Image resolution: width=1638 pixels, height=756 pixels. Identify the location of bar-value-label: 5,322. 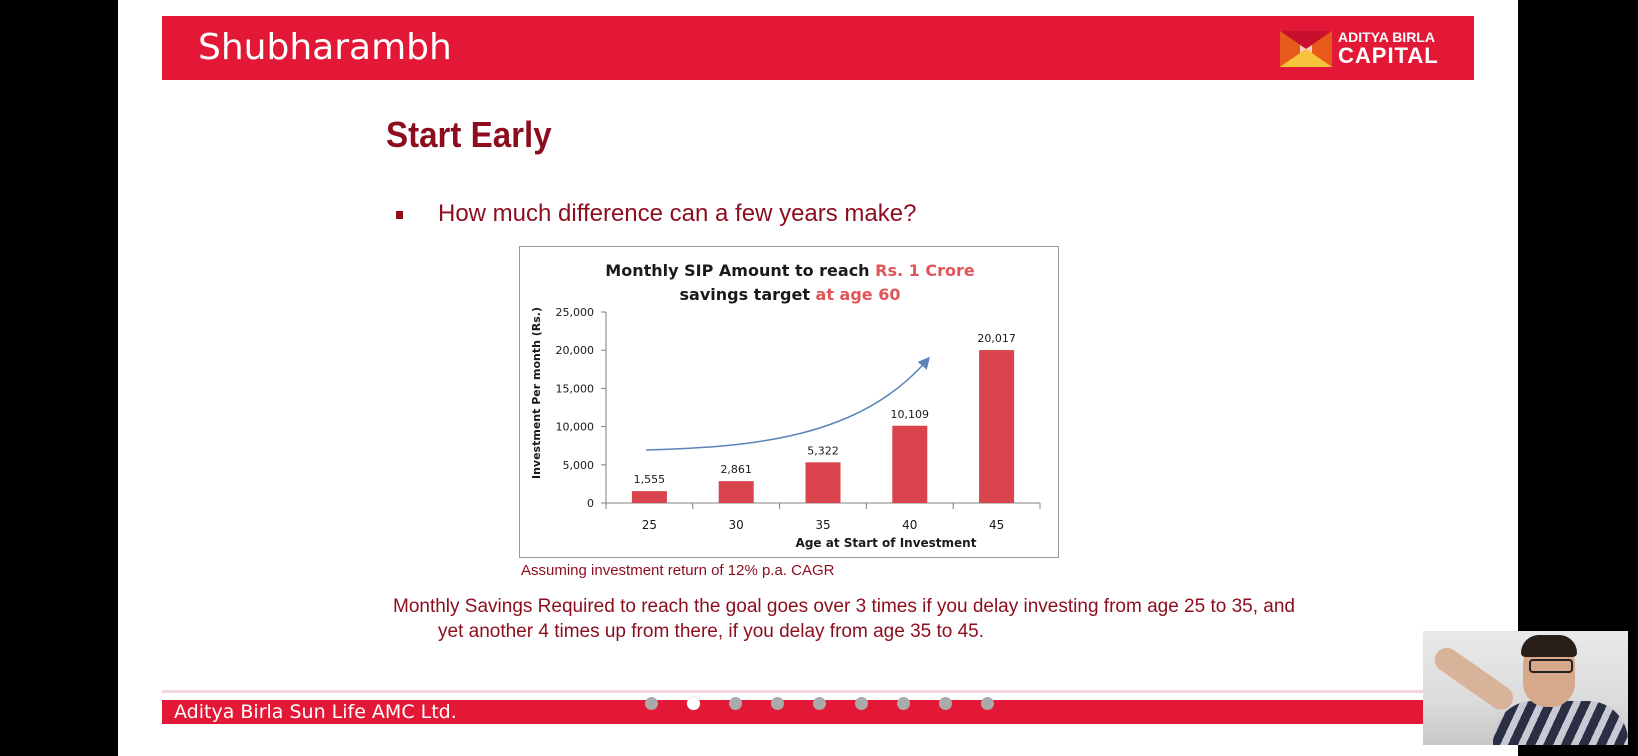
(823, 450).